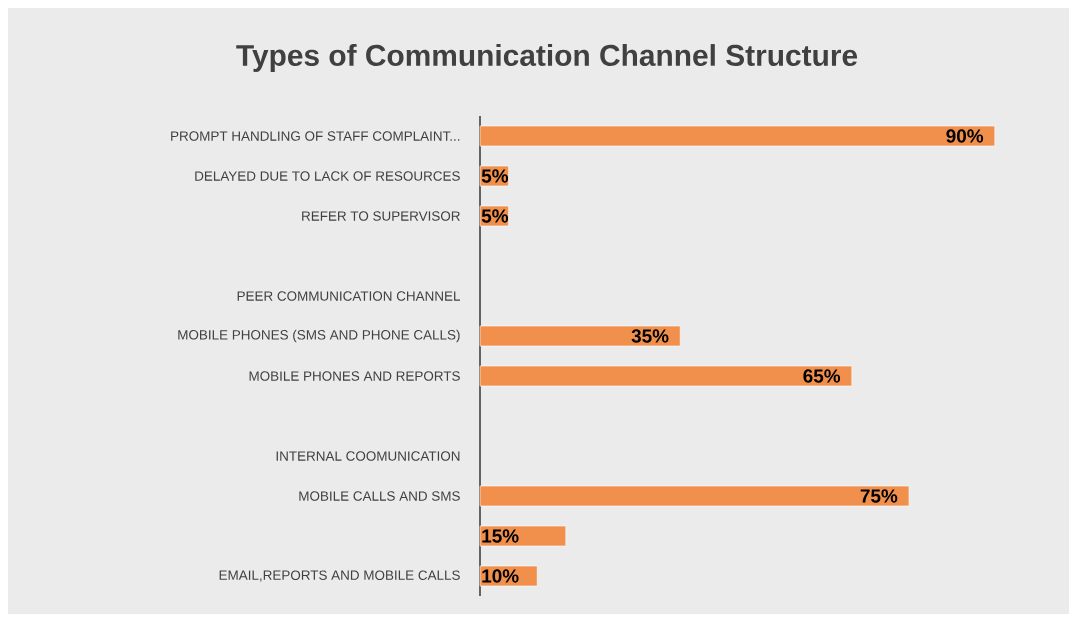  Describe the element at coordinates (327, 176) in the screenshot. I see `y-tick-label: DELAYED DUE TO LACK OF RESOURCES` at that location.